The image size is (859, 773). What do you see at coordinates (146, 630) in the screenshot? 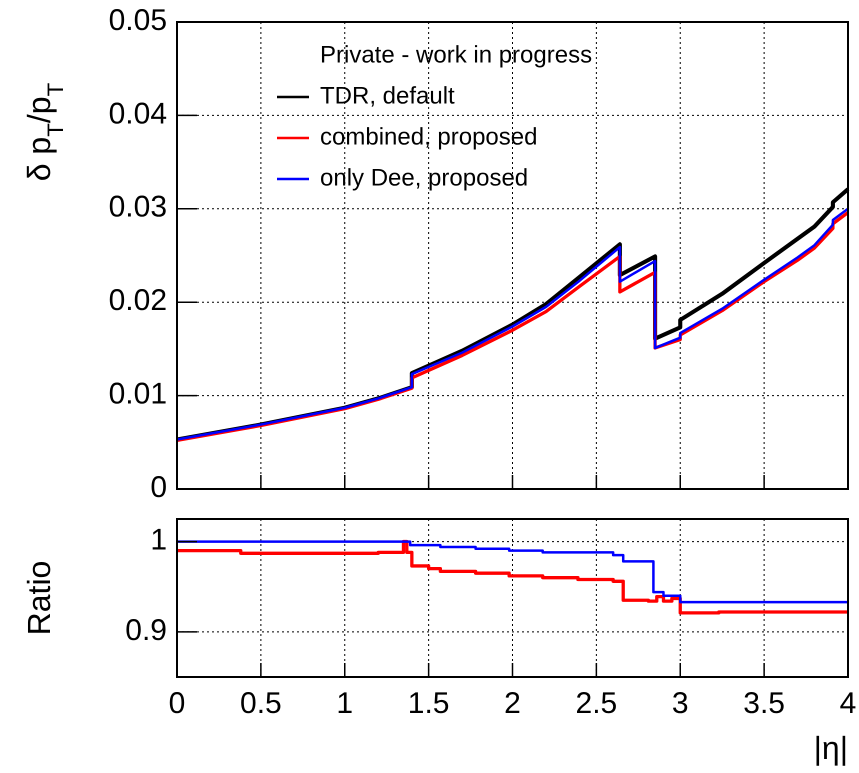
I see `y-tick-label: 0.9` at bounding box center [146, 630].